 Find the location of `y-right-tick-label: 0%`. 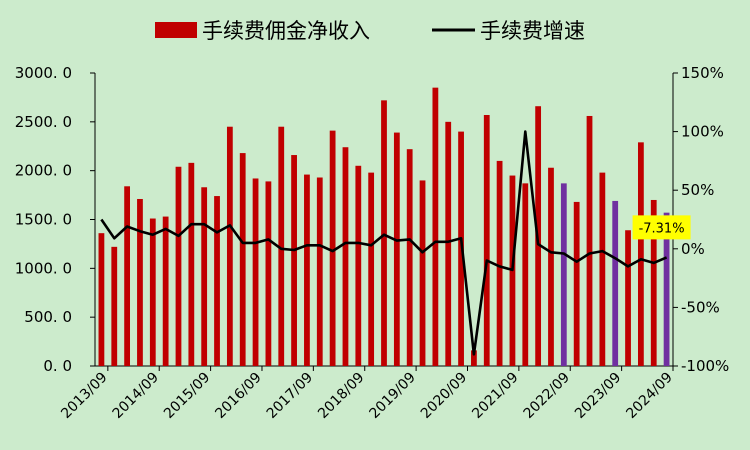

y-right-tick-label: 0% is located at coordinates (693, 249).